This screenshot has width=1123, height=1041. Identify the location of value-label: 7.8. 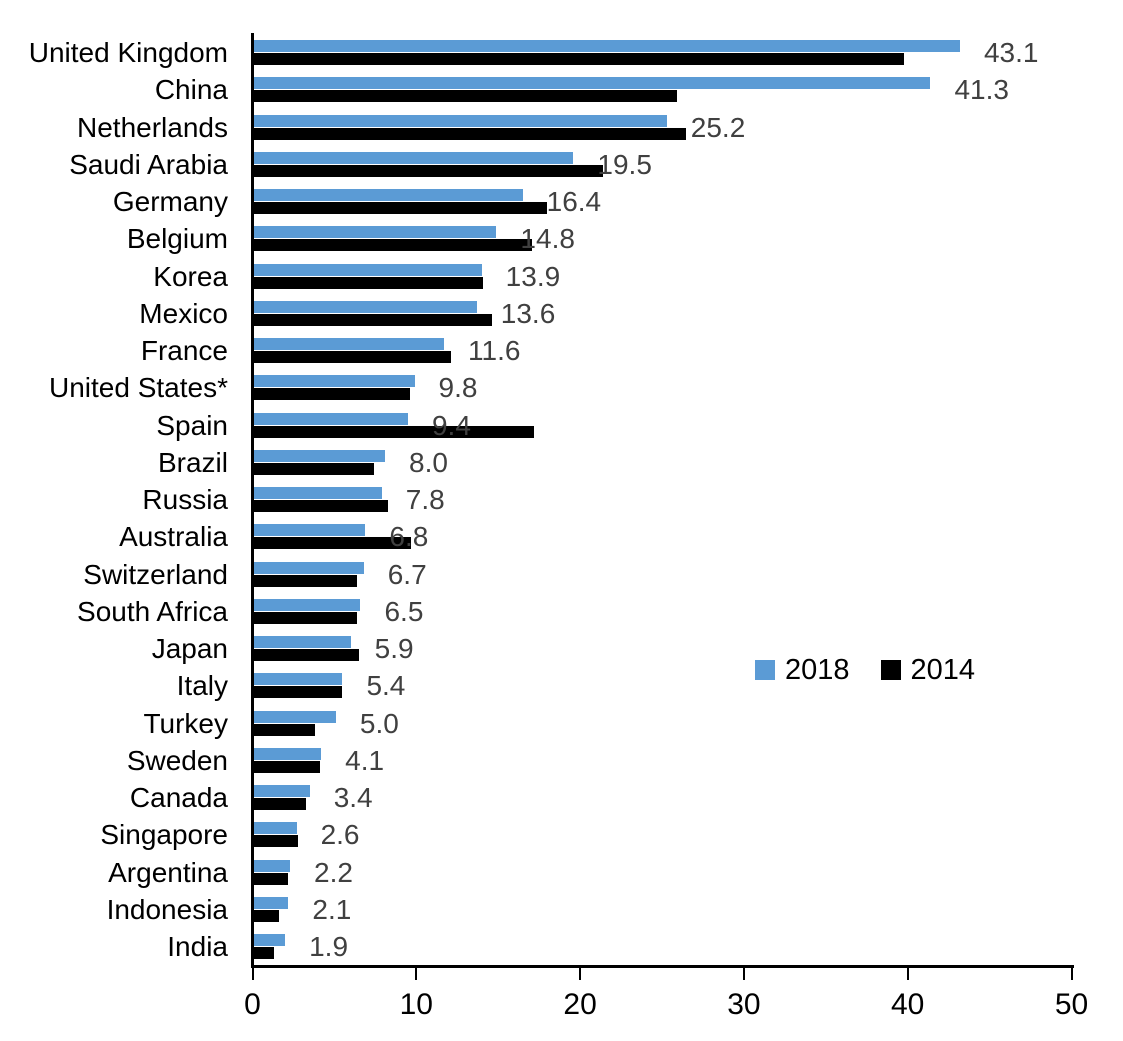
(425, 499).